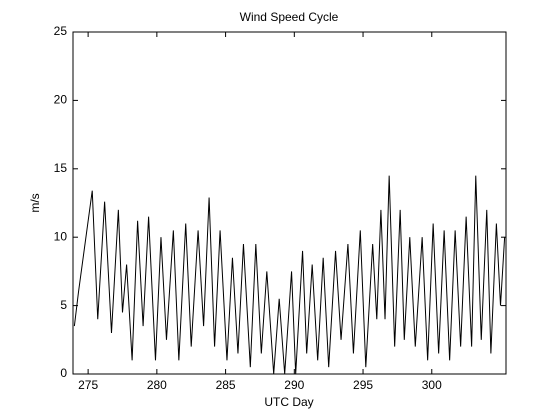  Describe the element at coordinates (61, 31) in the screenshot. I see `y-tick-label: 25` at that location.